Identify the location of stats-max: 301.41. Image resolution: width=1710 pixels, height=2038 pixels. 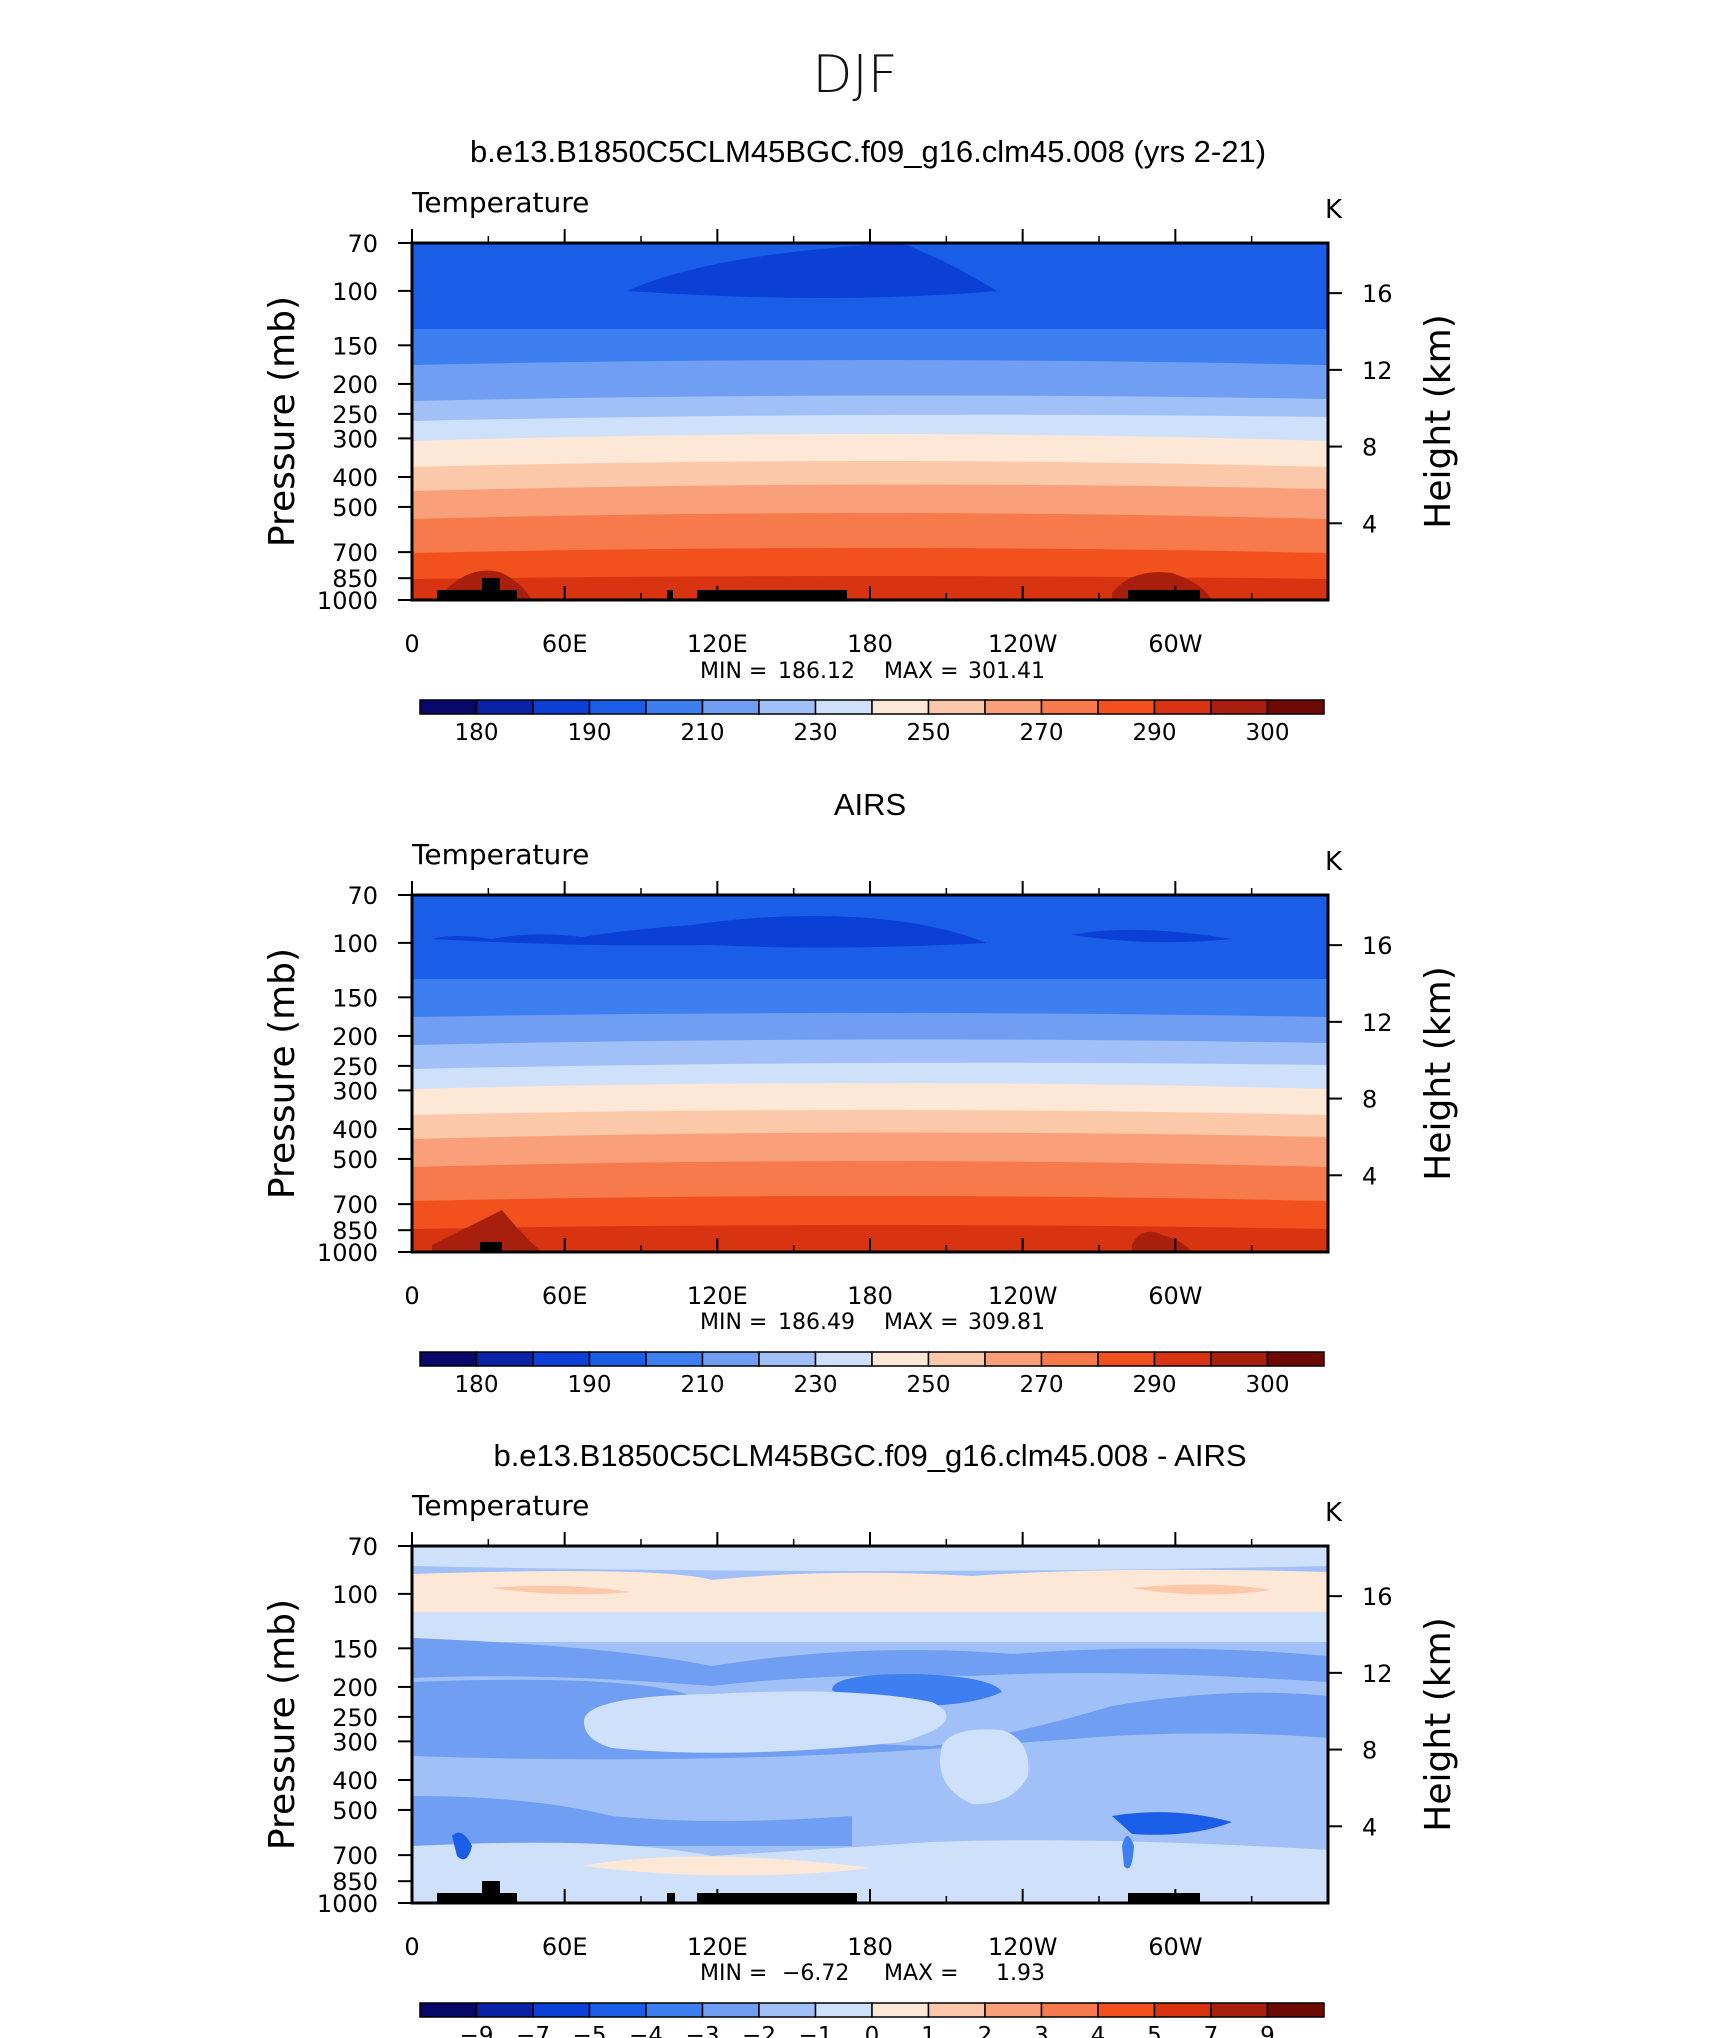
(1006, 671).